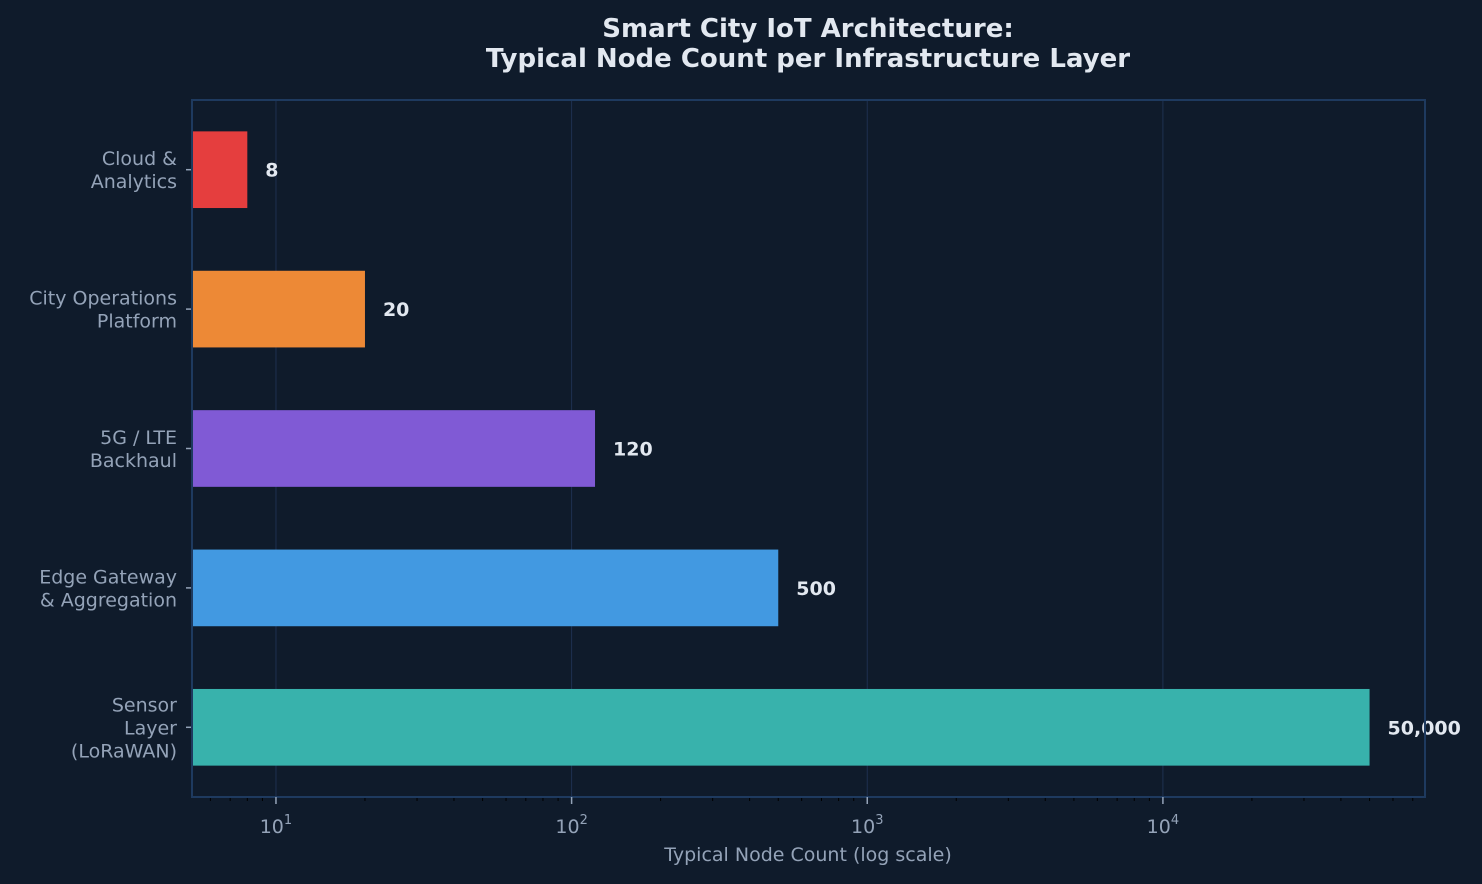 This screenshot has width=1482, height=884. I want to click on bar-value-label: 8, so click(271, 171).